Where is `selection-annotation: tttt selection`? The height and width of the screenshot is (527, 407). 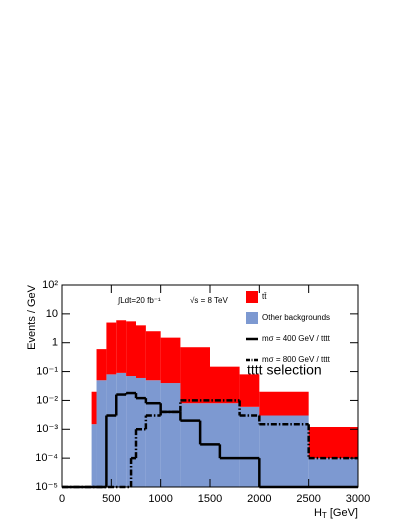
selection-annotation: tttt selection is located at coordinates (284, 370).